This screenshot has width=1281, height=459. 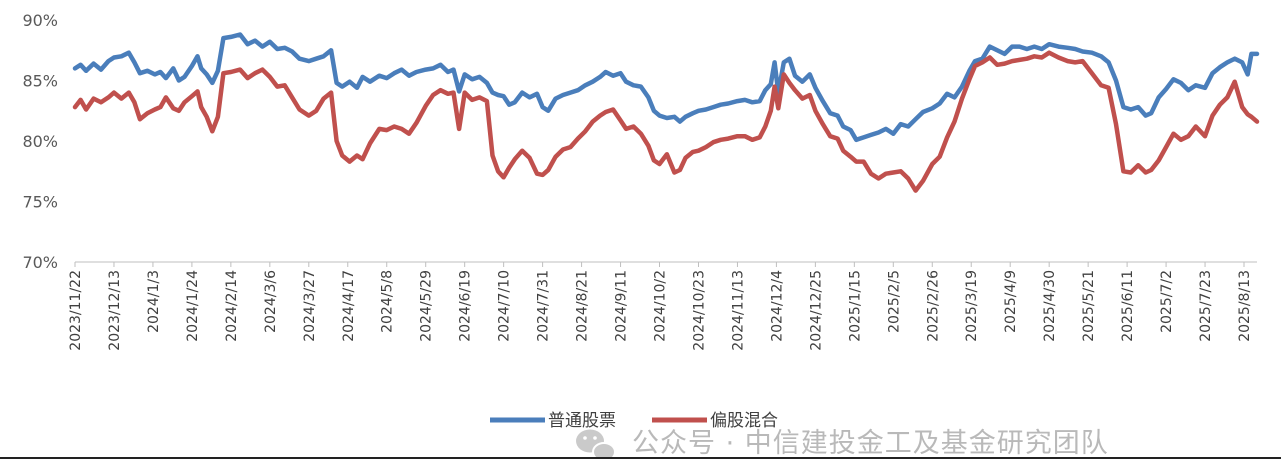 What do you see at coordinates (349, 306) in the screenshot?
I see `x-tick-label: 2024/4/17` at bounding box center [349, 306].